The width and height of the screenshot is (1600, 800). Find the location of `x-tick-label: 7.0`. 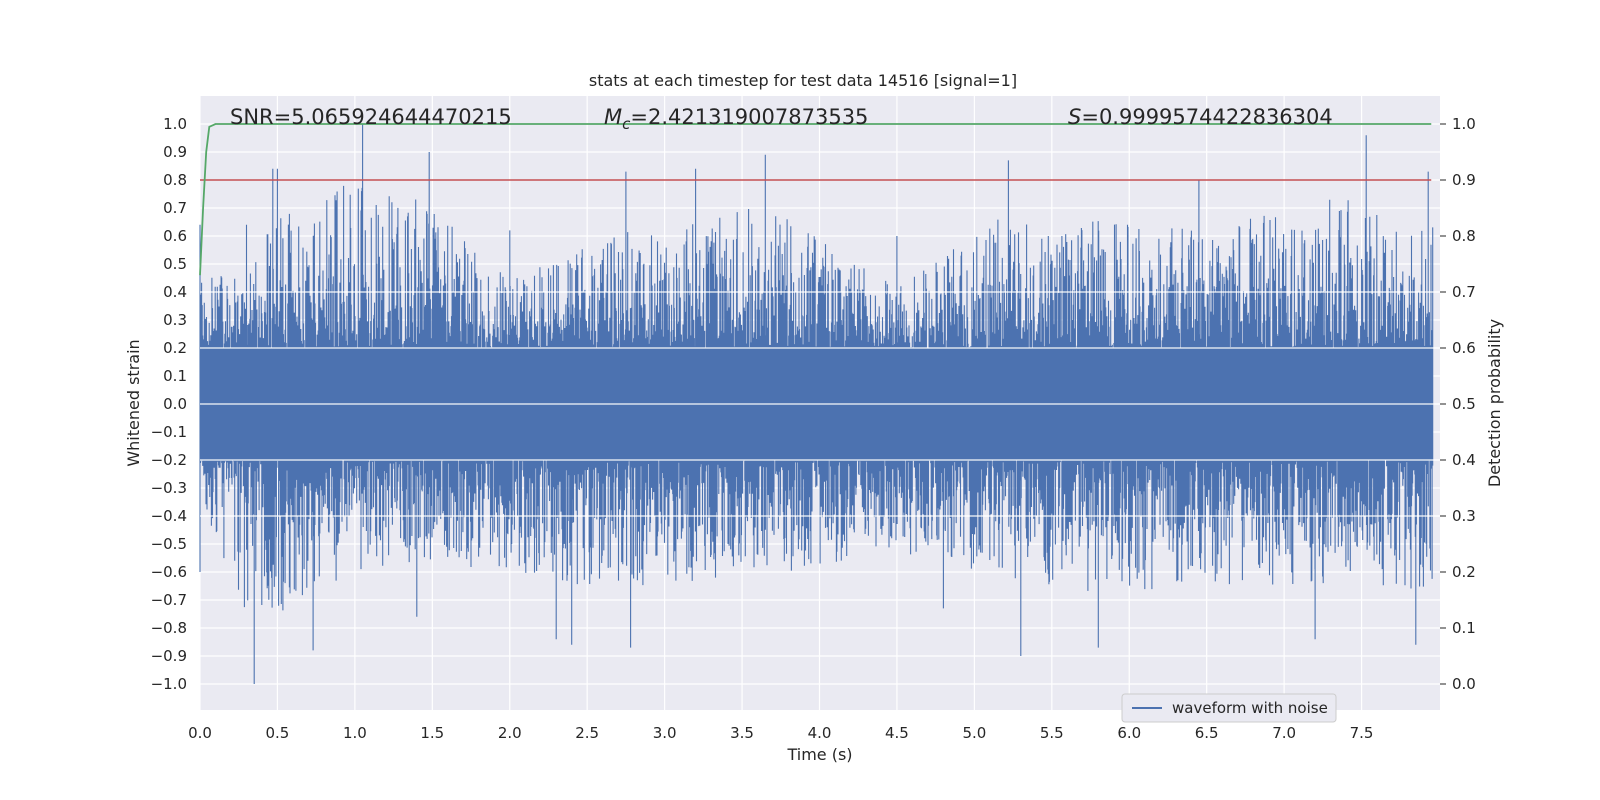

x-tick-label: 7.0 is located at coordinates (1284, 733).